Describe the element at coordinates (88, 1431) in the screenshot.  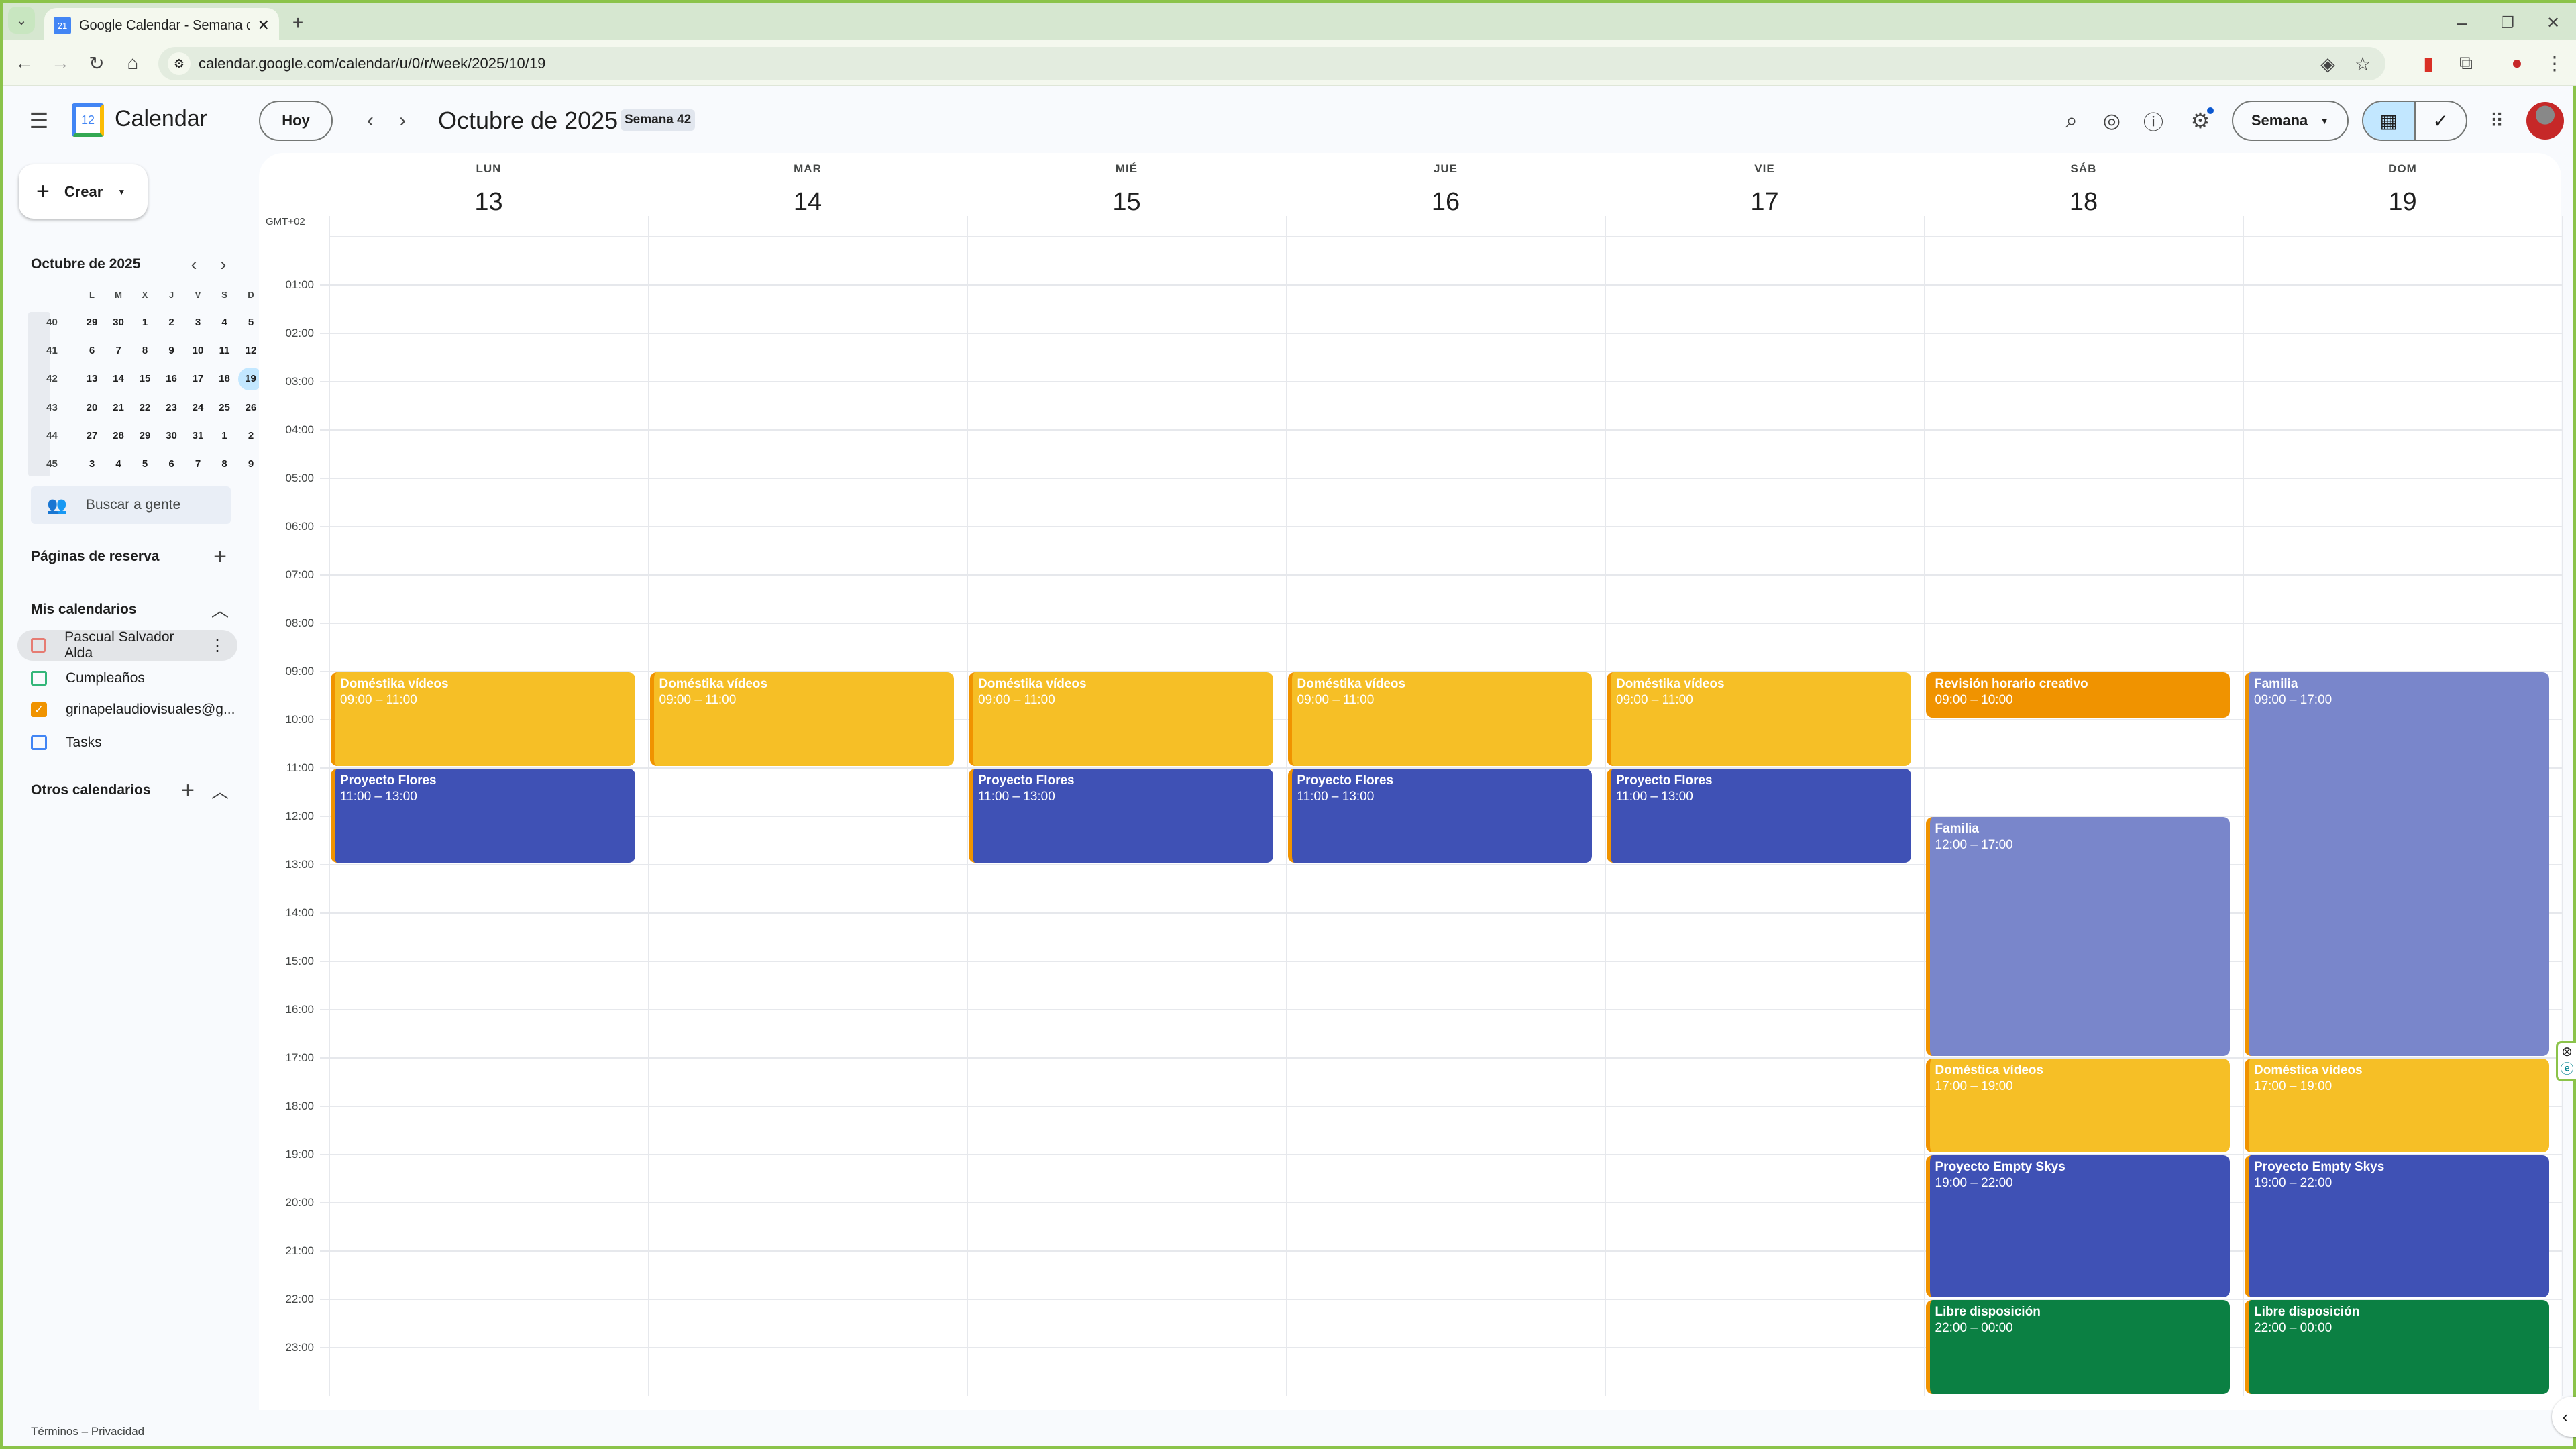
I see `footer-links: Términos – Privacidad` at that location.